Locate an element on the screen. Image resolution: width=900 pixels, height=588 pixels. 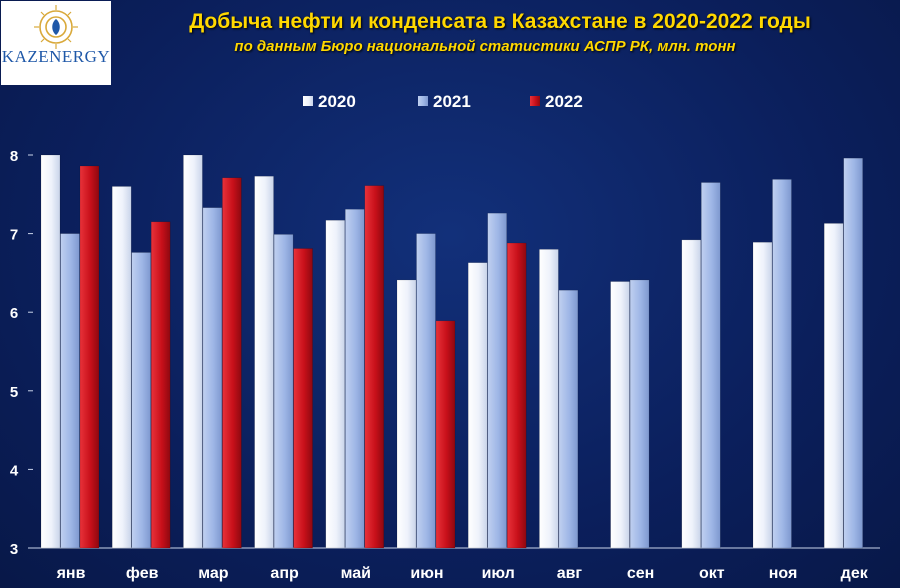
bar-2020-июн is located at coordinates (406, 414).